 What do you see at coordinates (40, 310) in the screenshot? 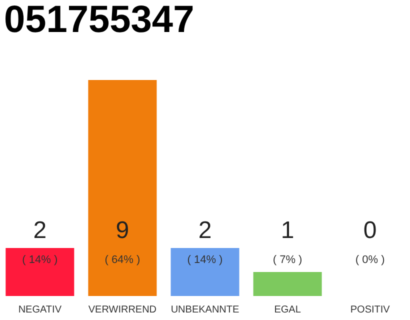
I see `x-tick-label: NEGATIV` at bounding box center [40, 310].